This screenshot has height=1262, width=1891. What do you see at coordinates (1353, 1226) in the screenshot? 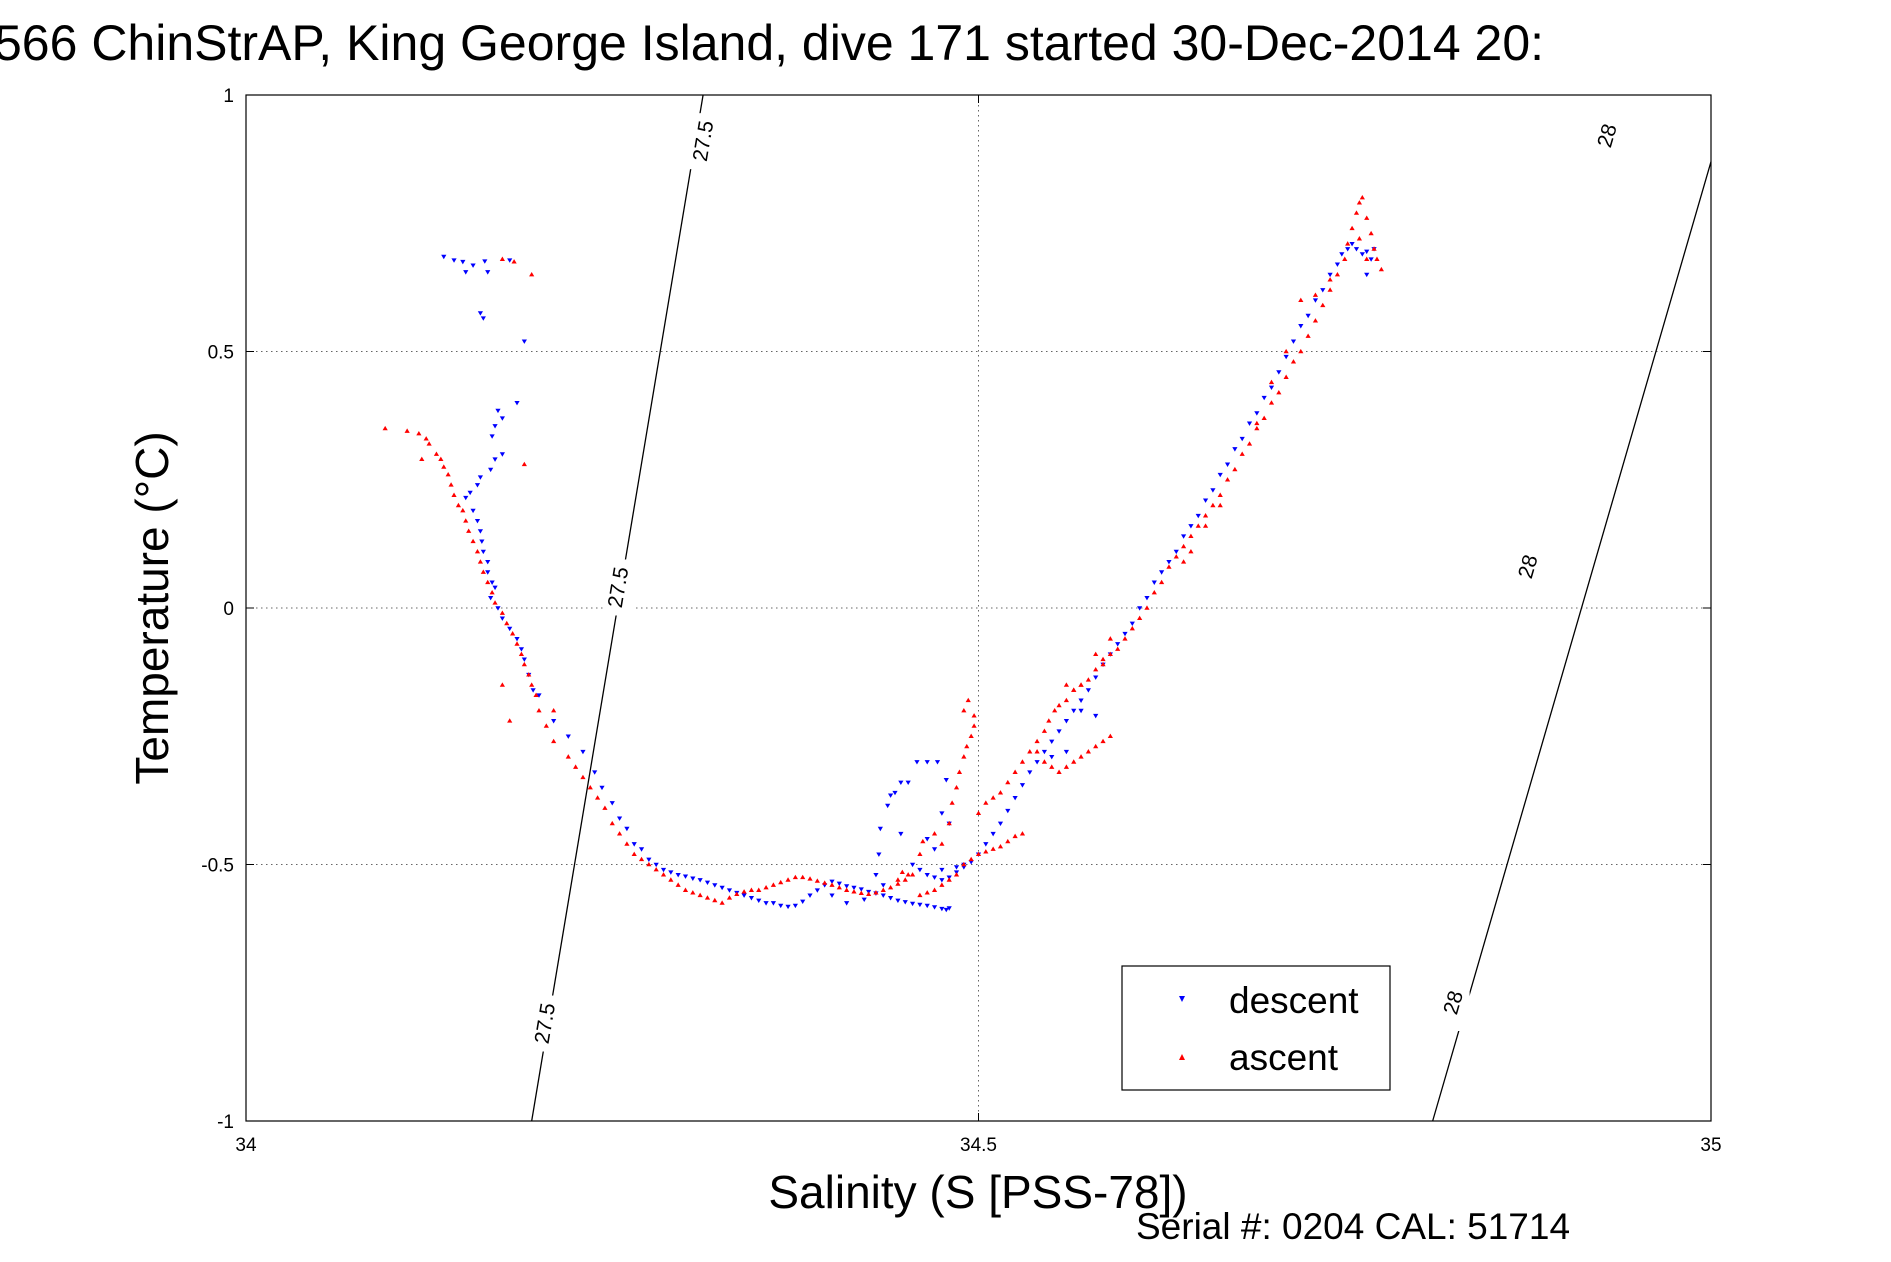
I see `serial-cal-footer: Serial #: 0204 CAL: 51714` at bounding box center [1353, 1226].